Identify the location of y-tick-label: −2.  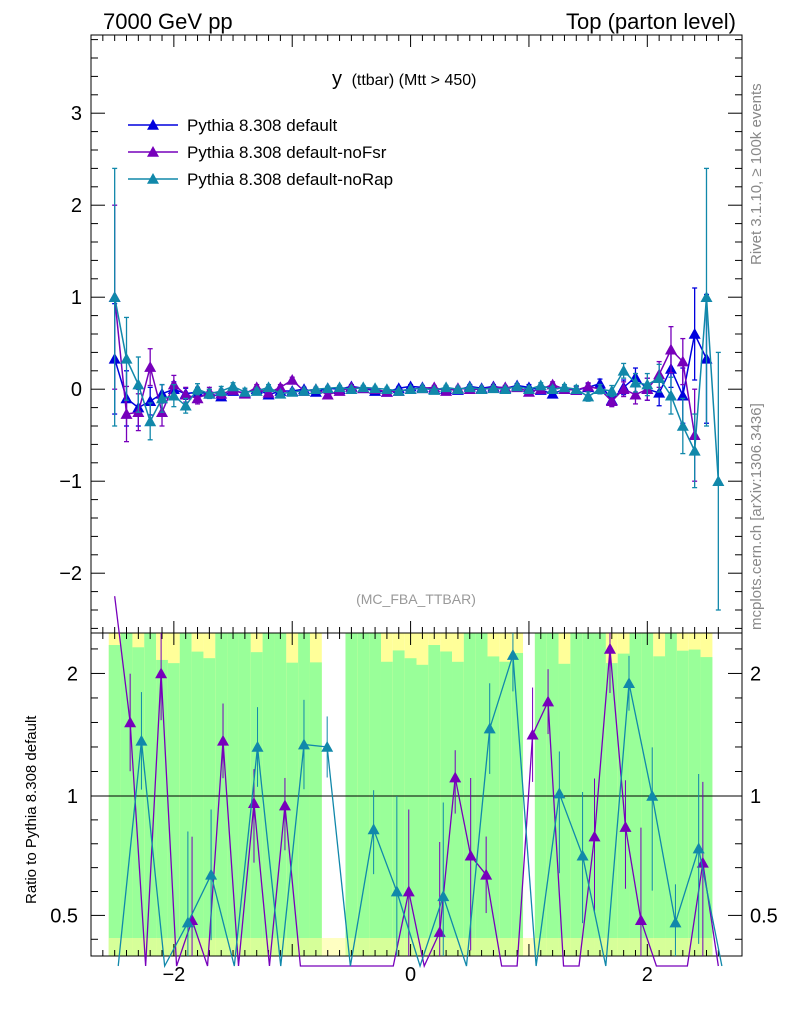
(70, 574).